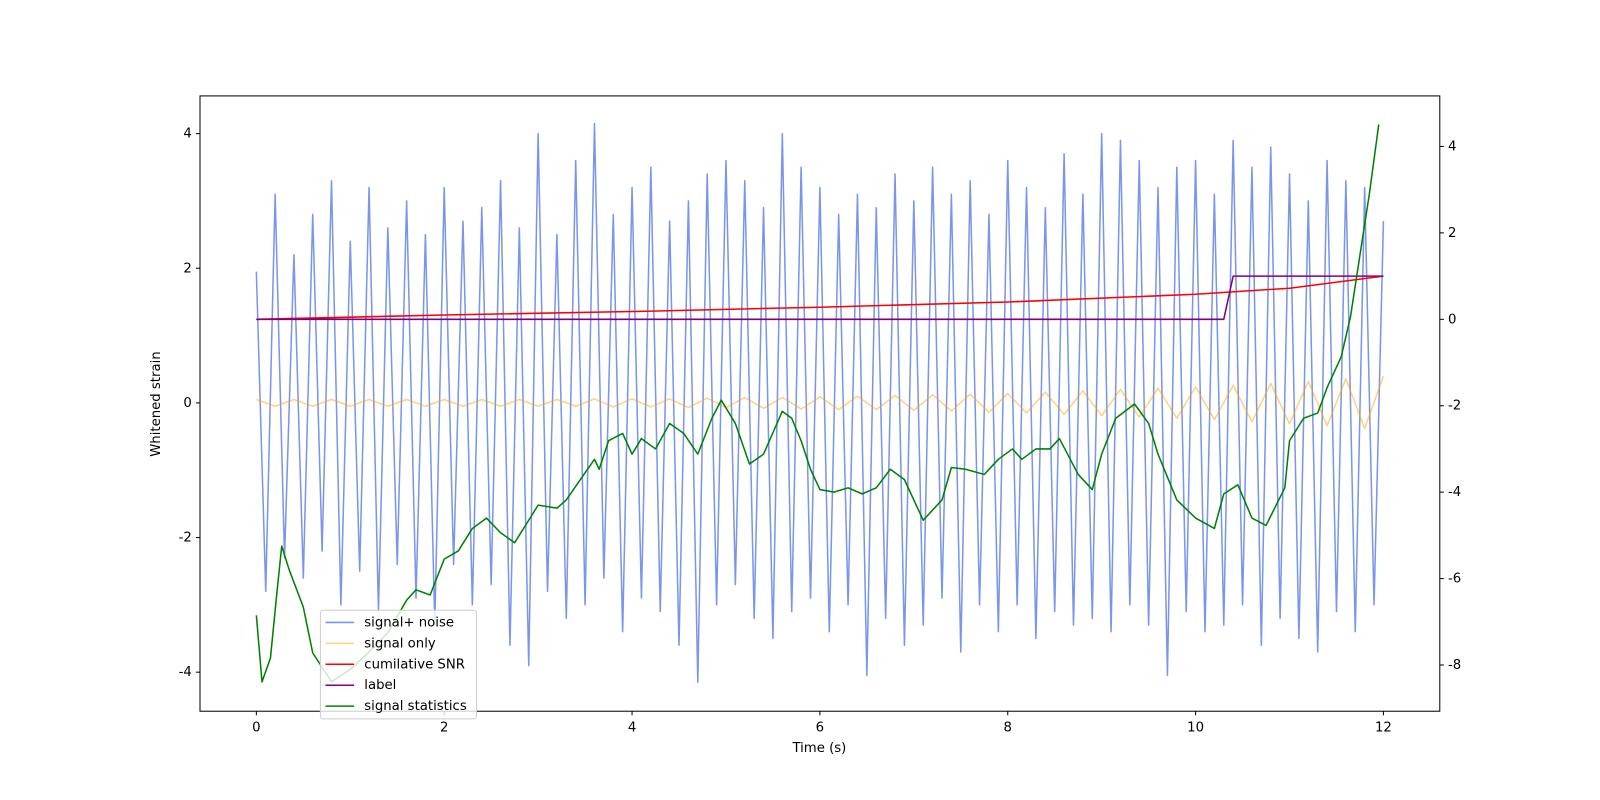 This screenshot has height=800, width=1600. Describe the element at coordinates (1454, 406) in the screenshot. I see `y2-tick-label: -2` at that location.